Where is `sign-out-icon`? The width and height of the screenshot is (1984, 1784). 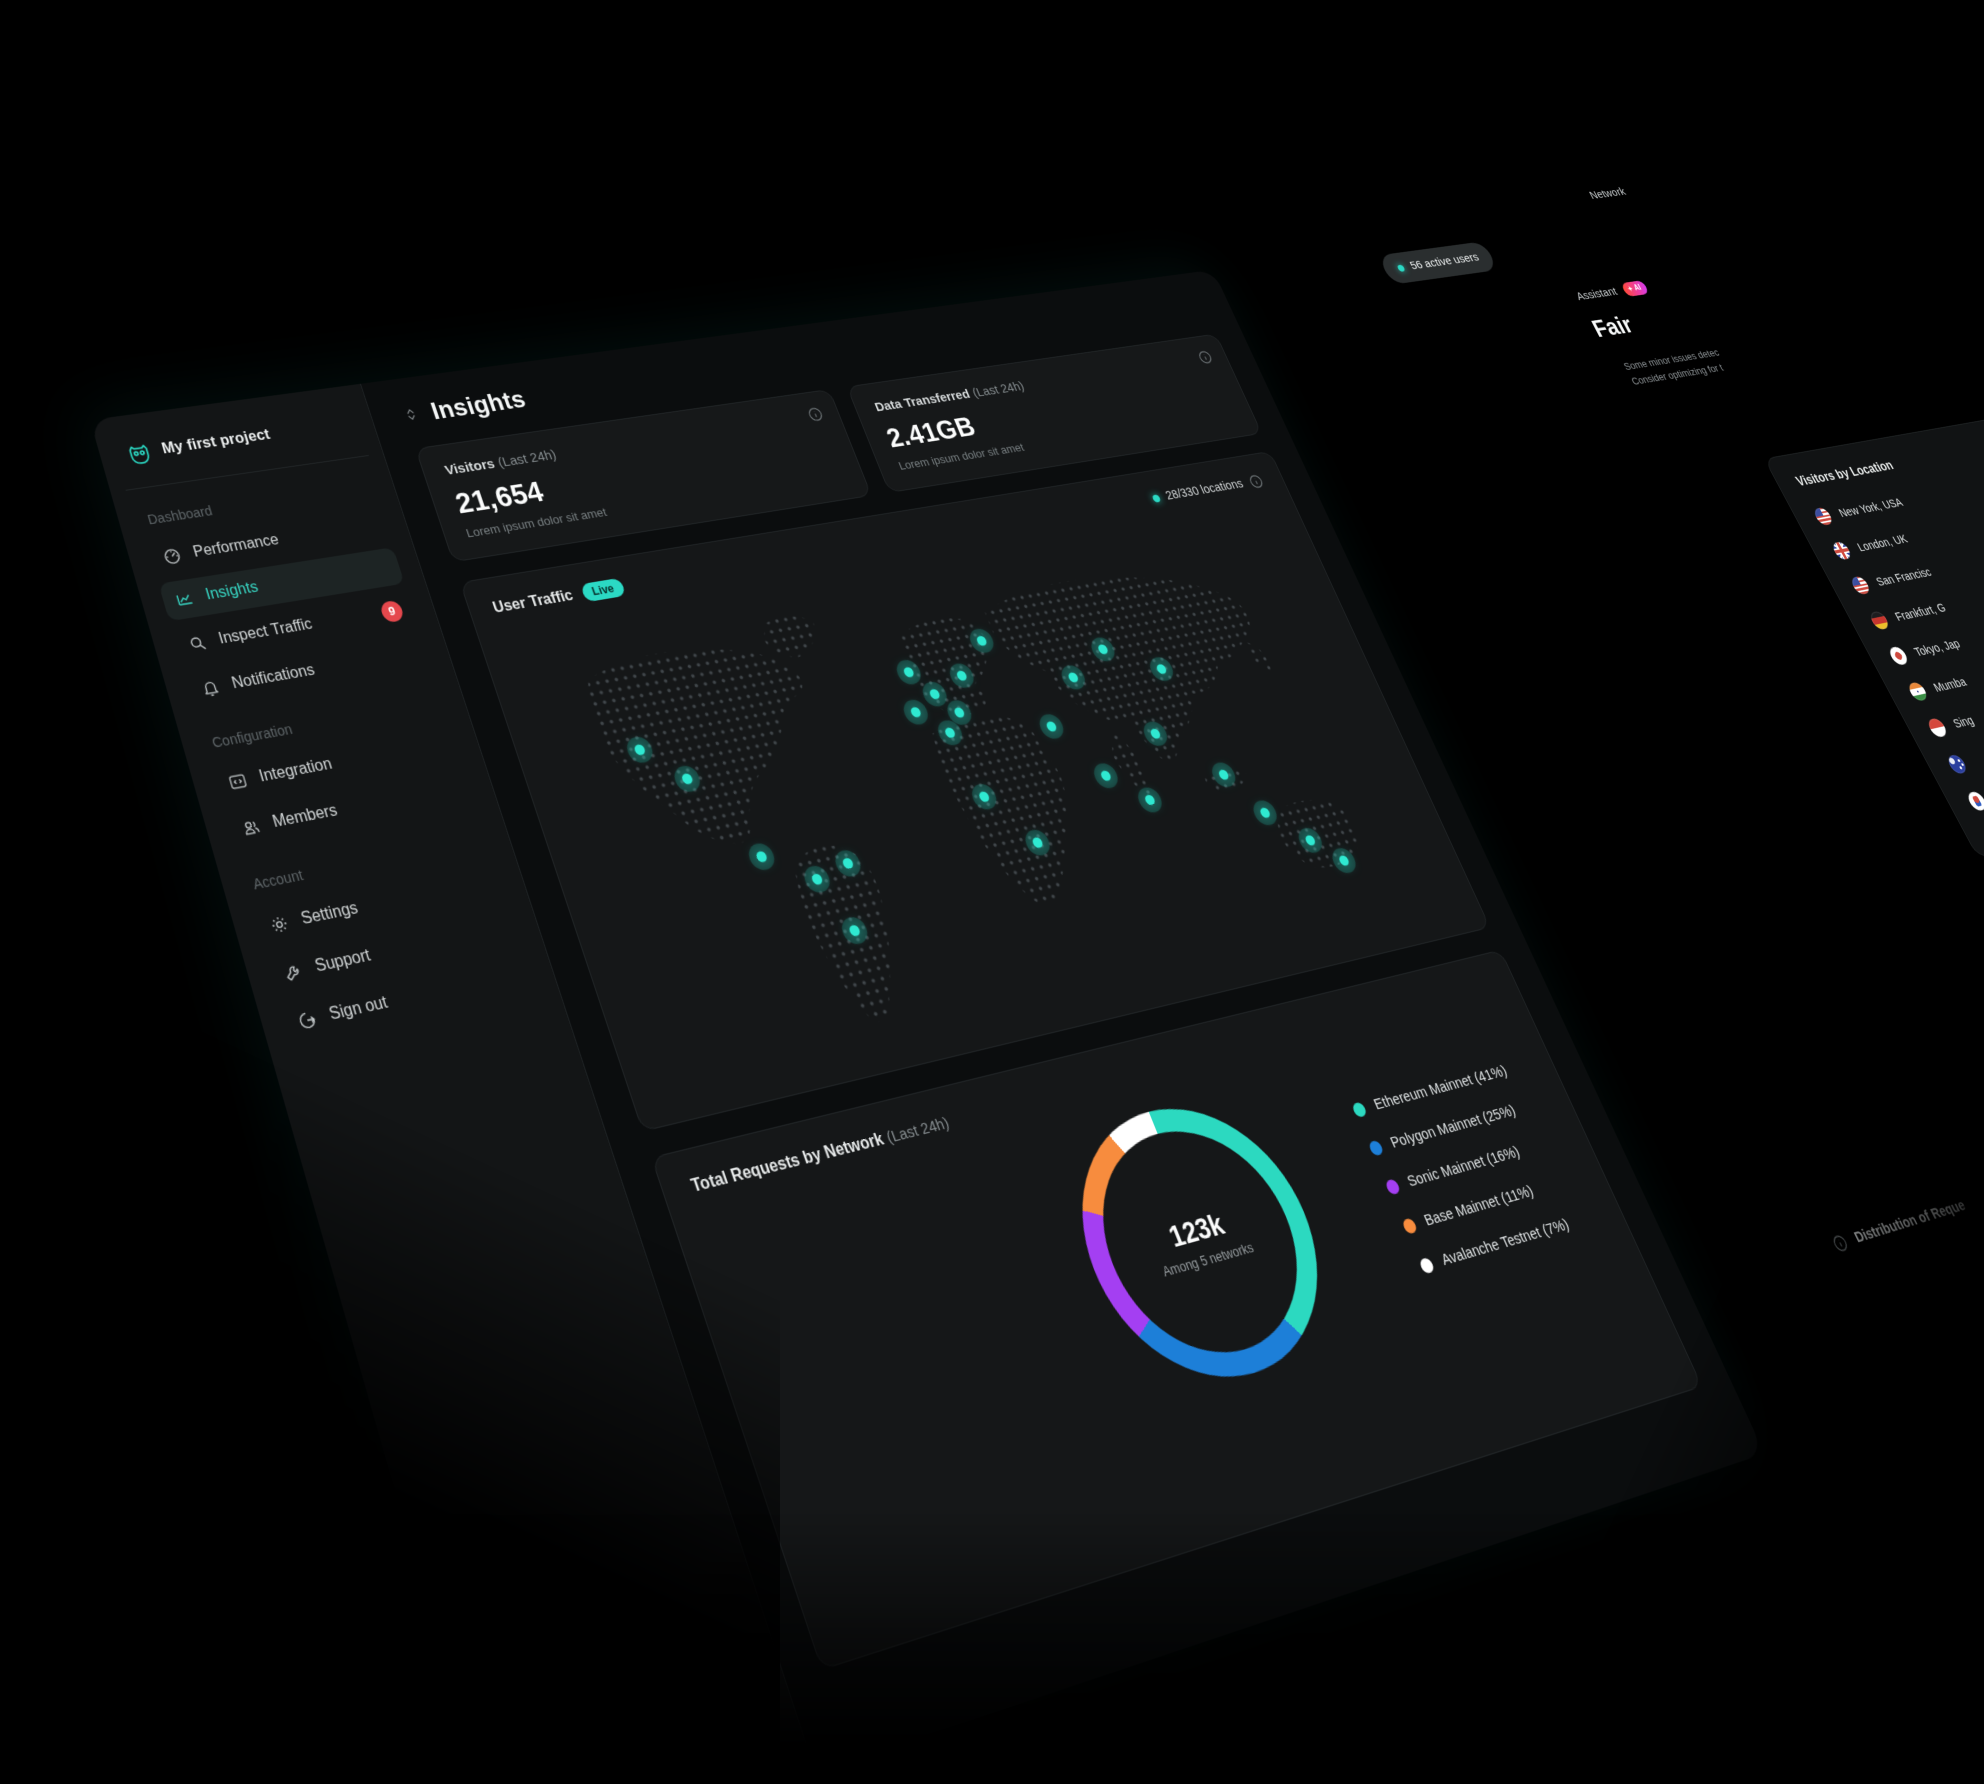
sign-out-icon is located at coordinates (307, 1020).